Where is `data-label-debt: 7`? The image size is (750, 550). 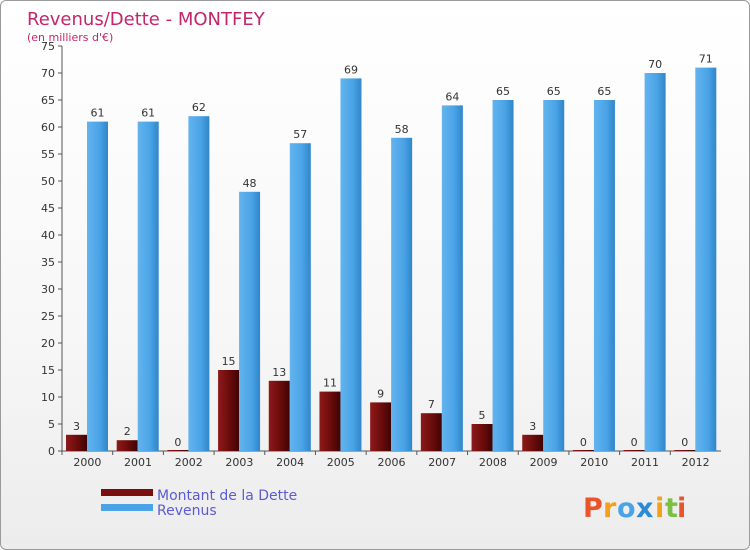 data-label-debt: 7 is located at coordinates (431, 404).